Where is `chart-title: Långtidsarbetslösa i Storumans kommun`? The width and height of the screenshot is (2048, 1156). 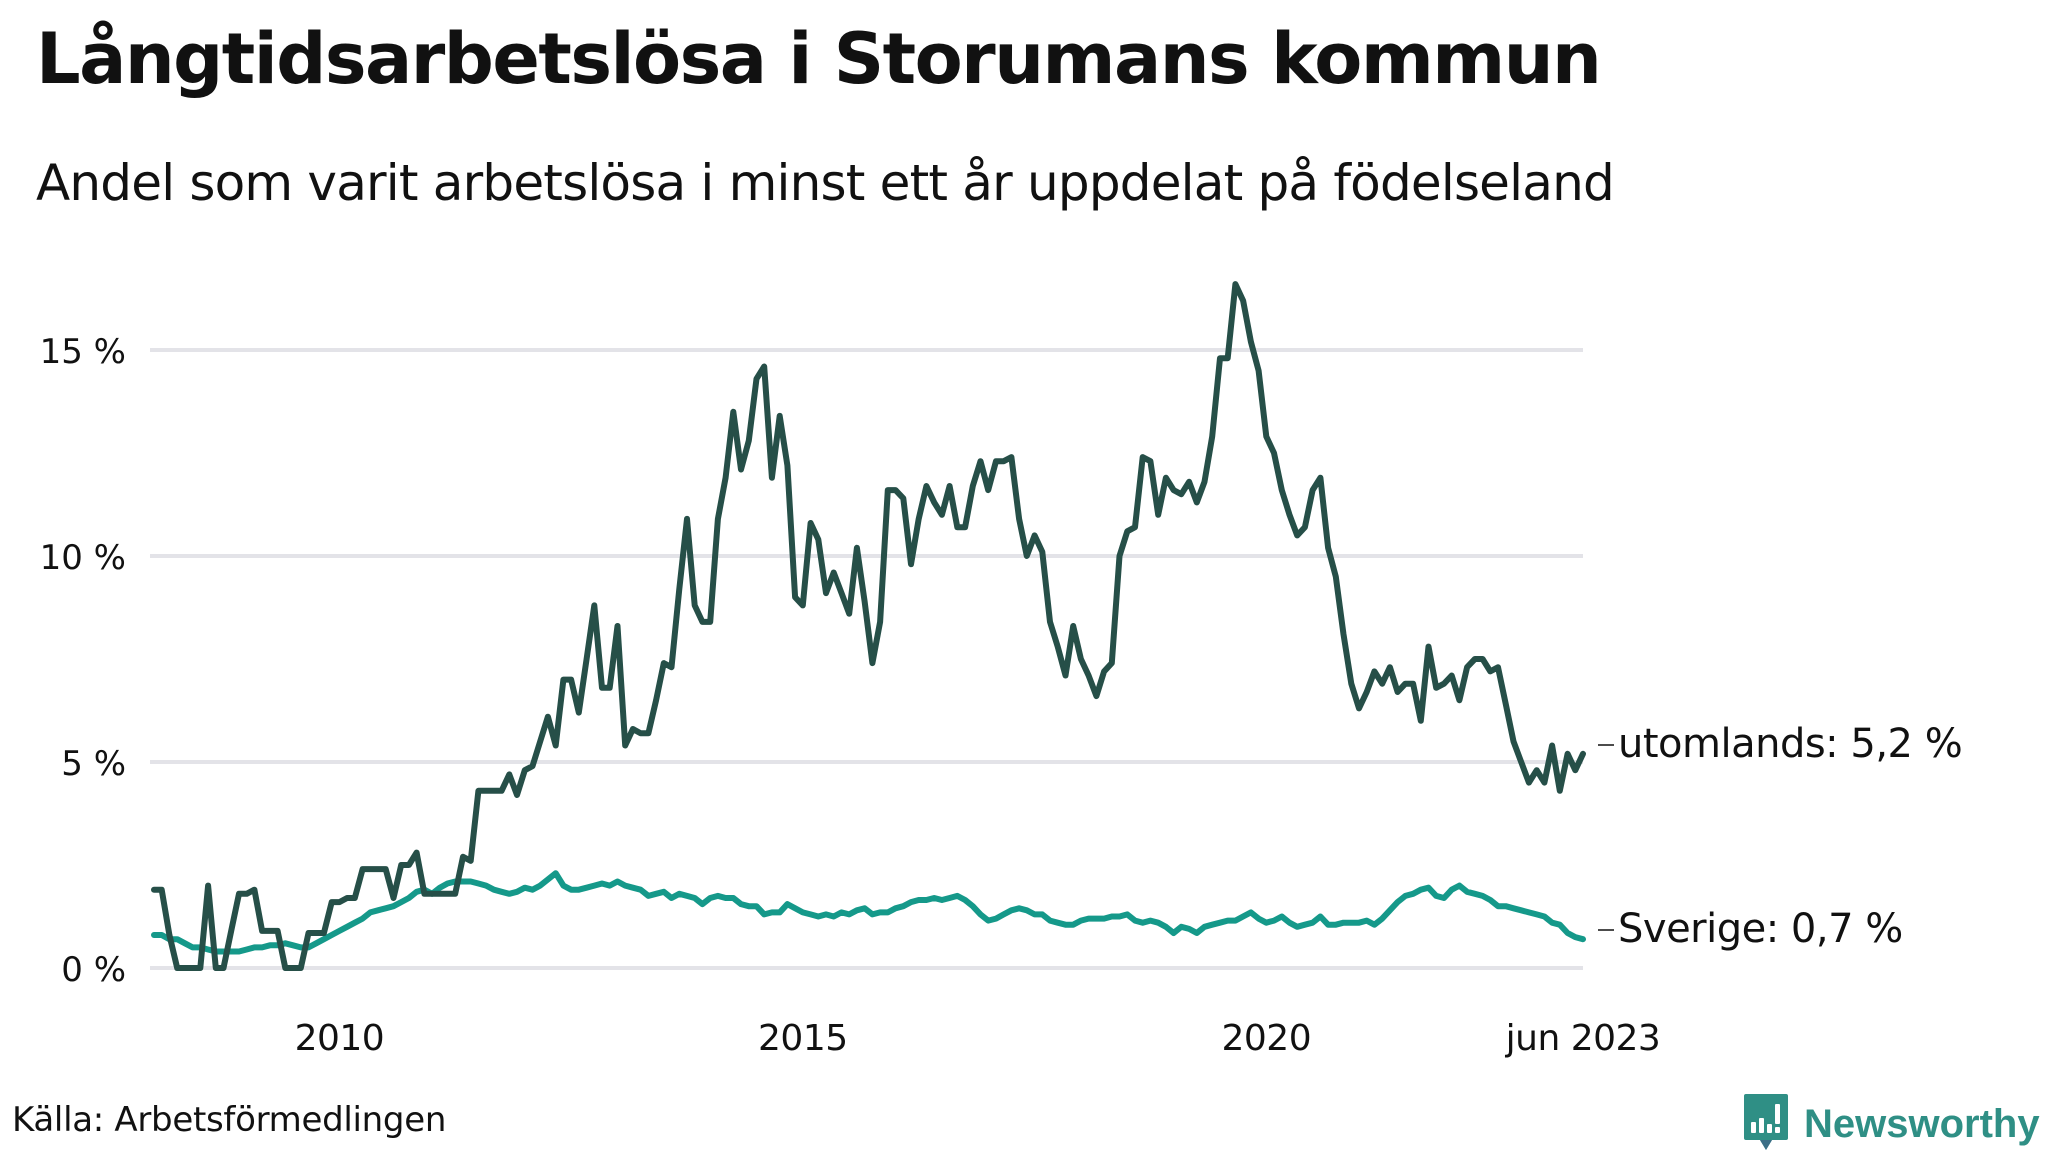
chart-title: Långtidsarbetslösa i Storumans kommun is located at coordinates (819, 59).